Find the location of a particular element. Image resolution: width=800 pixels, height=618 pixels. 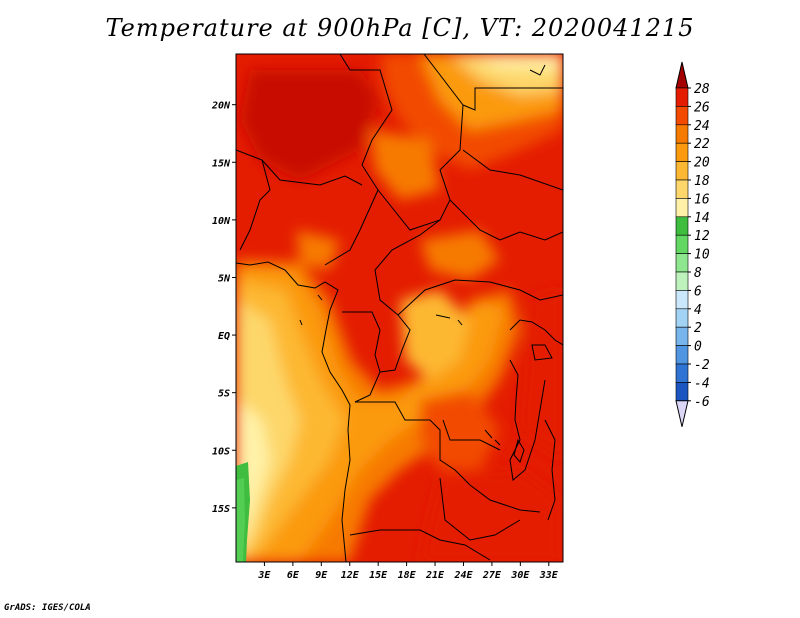

lat-tick-label: 15N is located at coordinates (221, 163).